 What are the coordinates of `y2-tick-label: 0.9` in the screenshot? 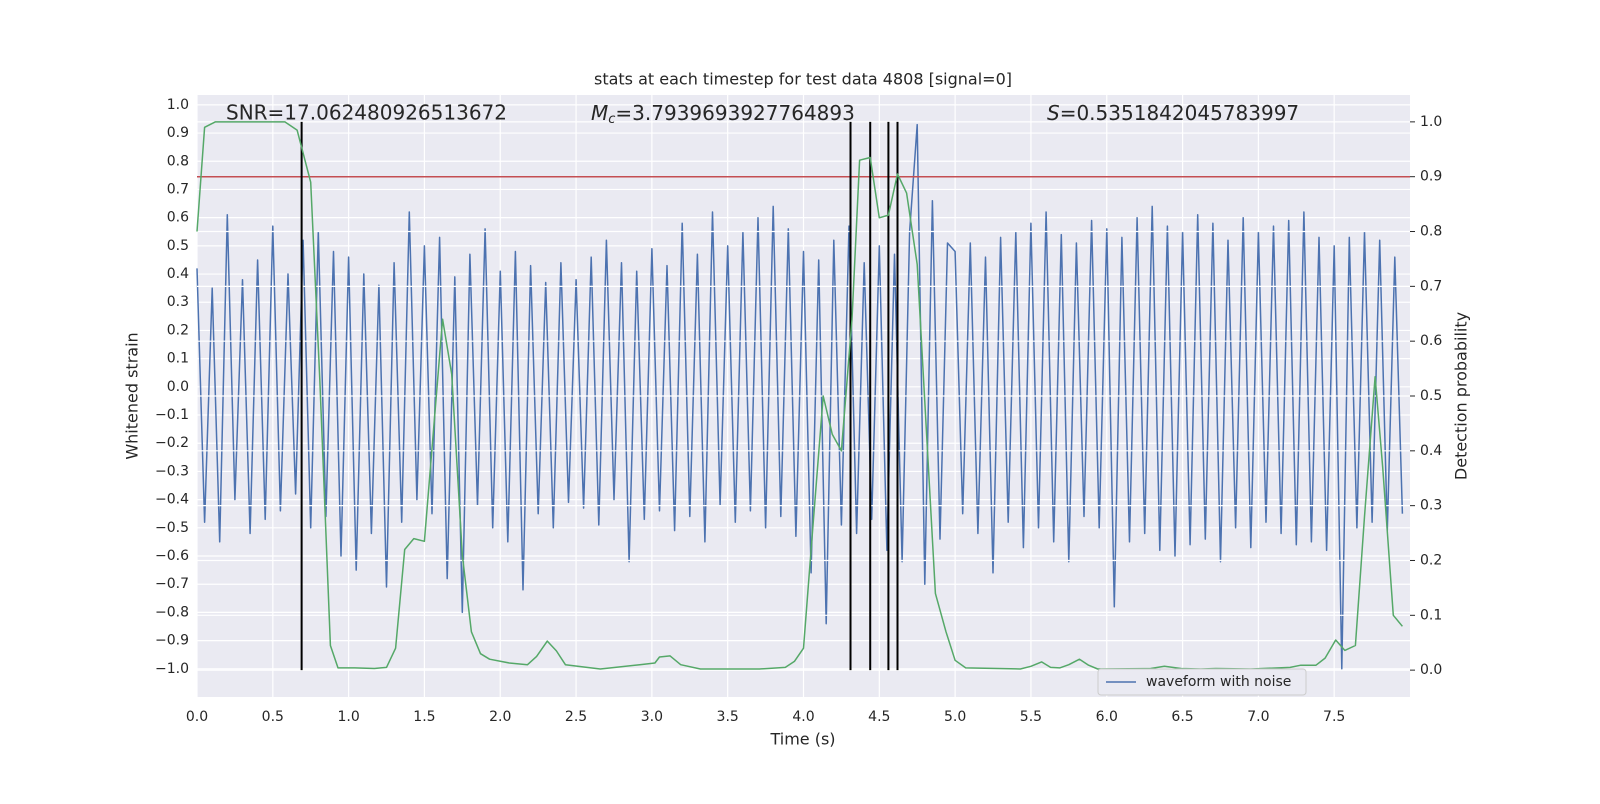 It's located at (1431, 177).